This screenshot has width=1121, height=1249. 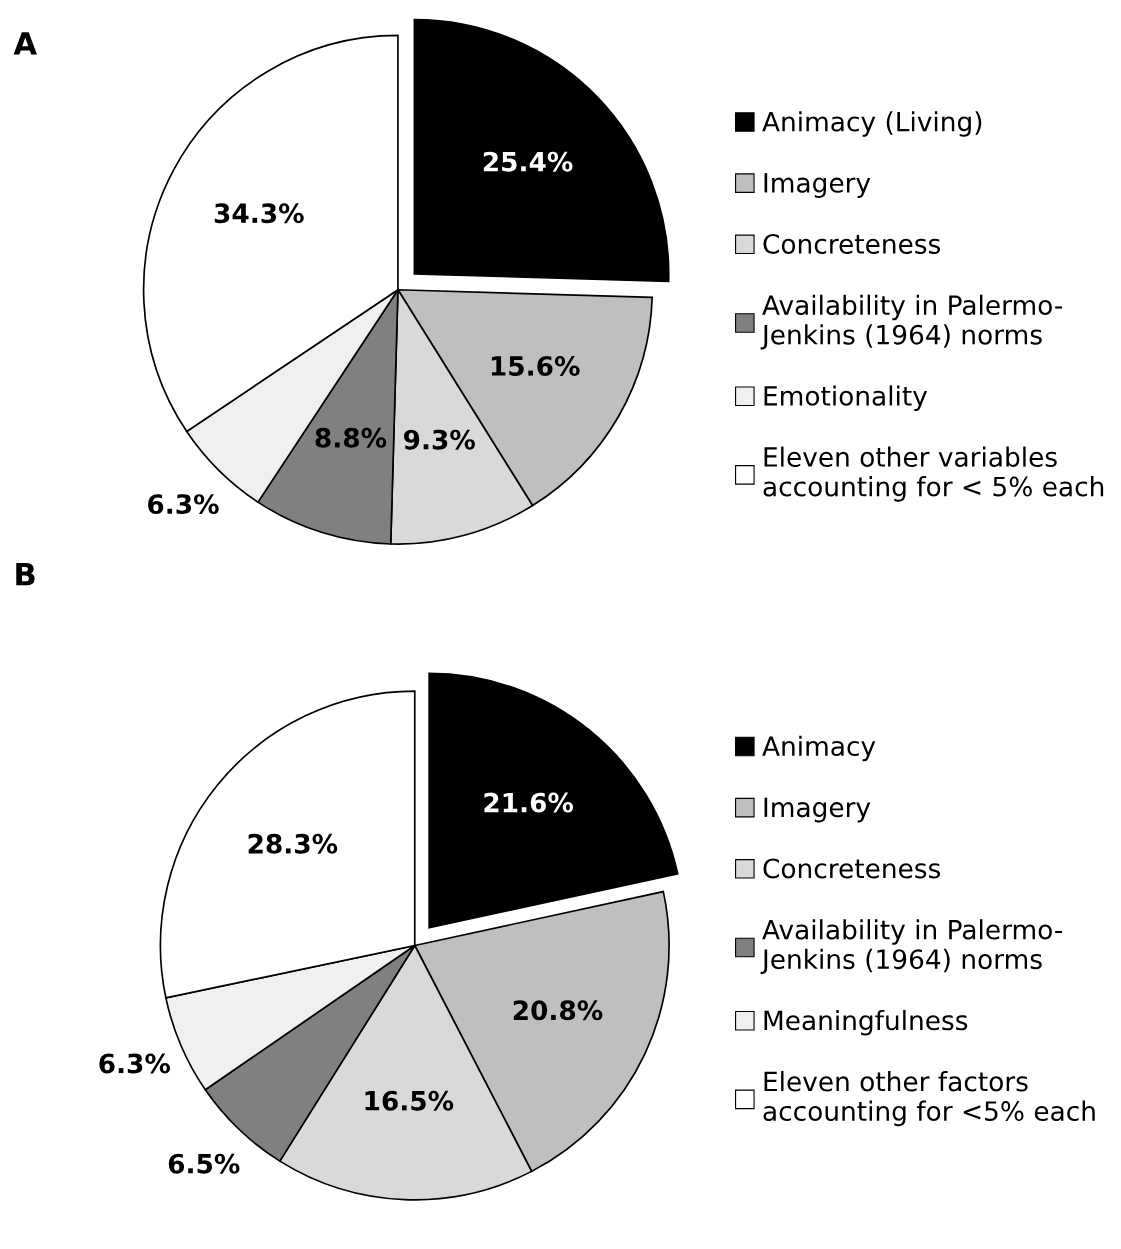 What do you see at coordinates (293, 843) in the screenshot?
I see `data-label: 28.3%` at bounding box center [293, 843].